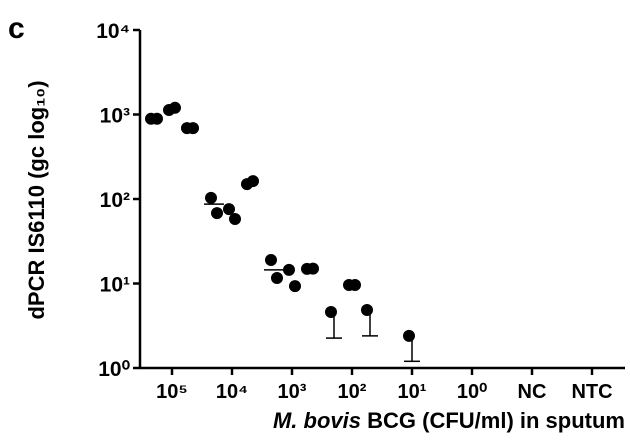 This screenshot has height=443, width=630. Describe the element at coordinates (172, 392) in the screenshot. I see `x-tick-label: 10⁵` at that location.